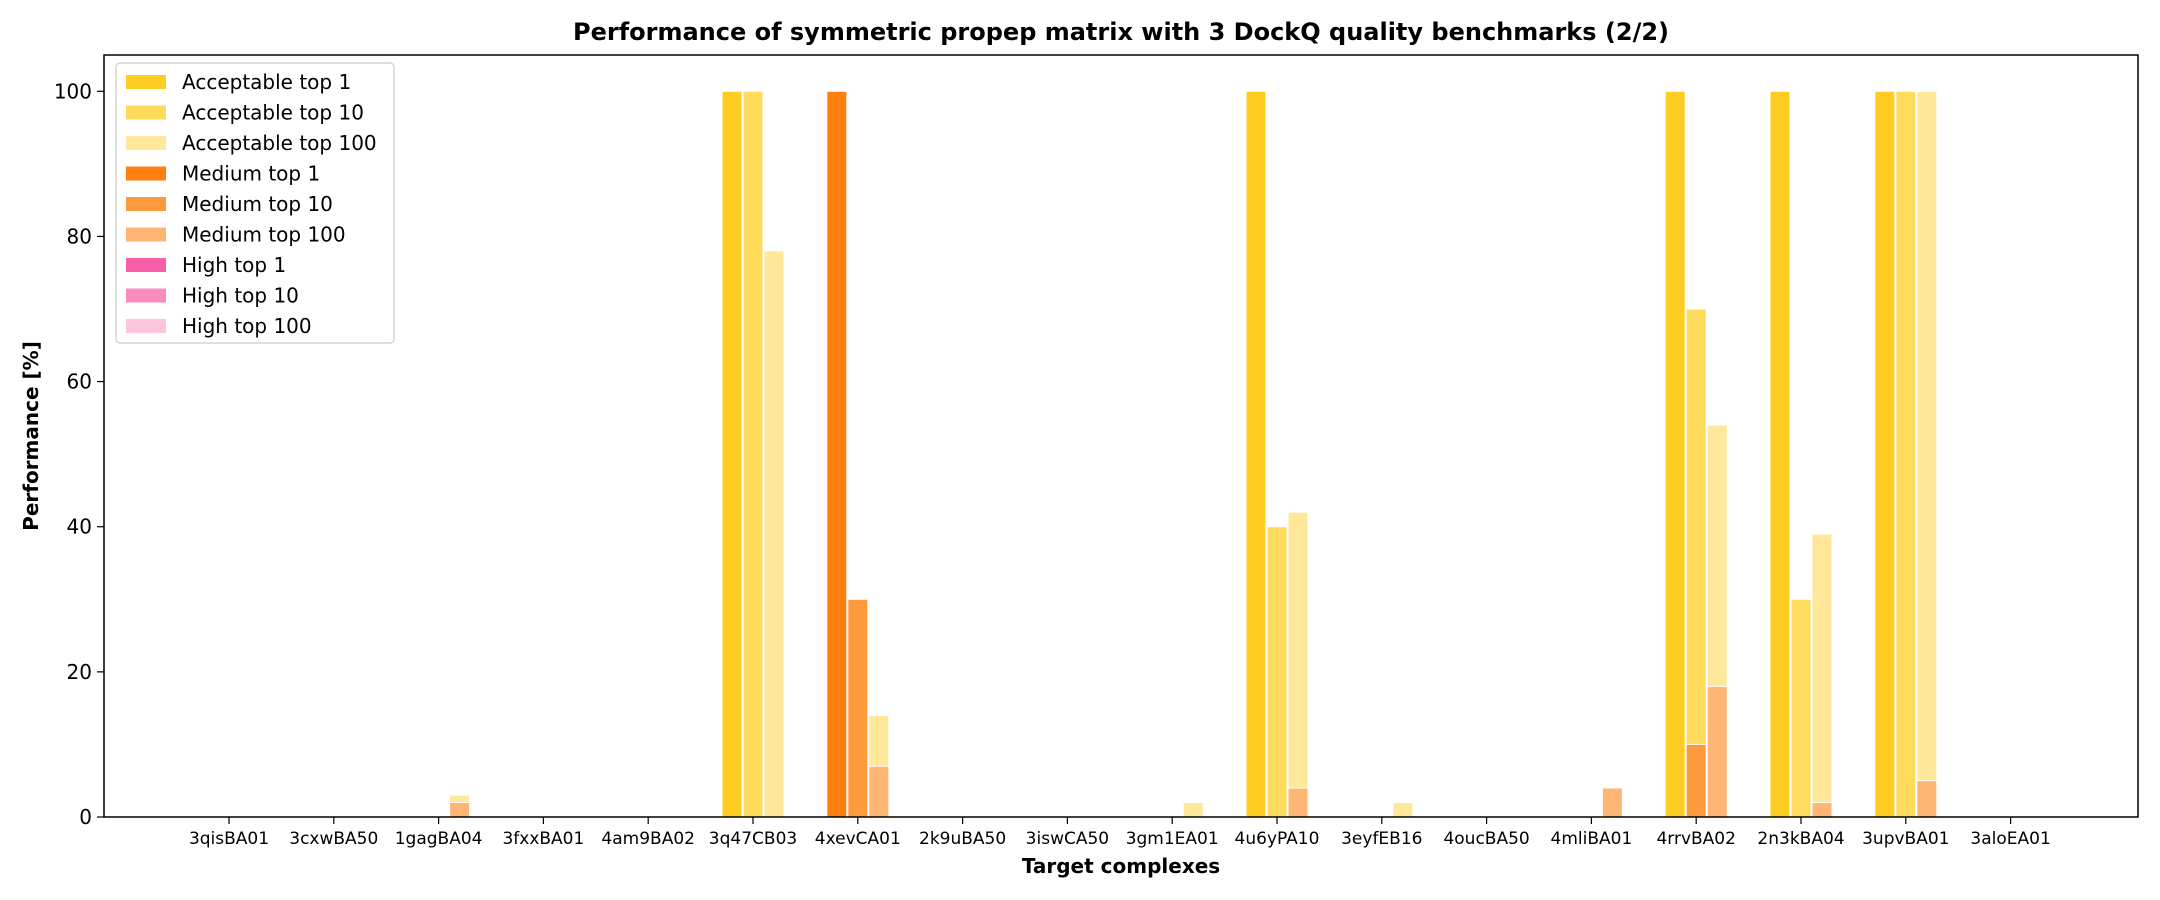 The height and width of the screenshot is (900, 2160). I want to click on x-tick-label: 3iswCA50, so click(1067, 839).